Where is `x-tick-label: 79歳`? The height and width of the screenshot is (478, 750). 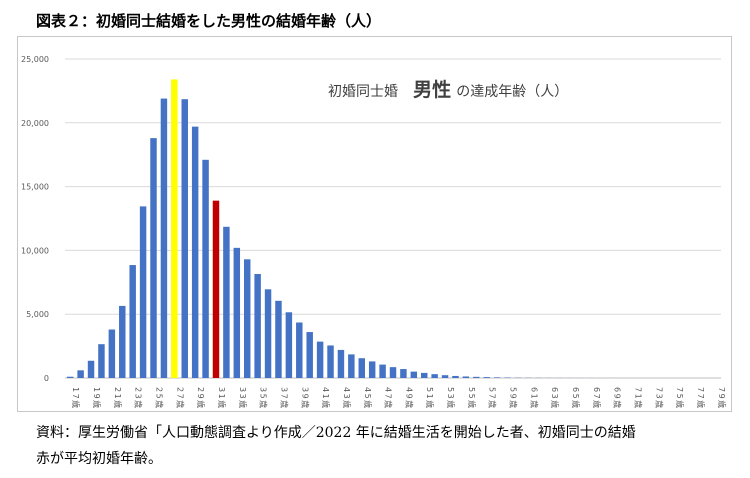
x-tick-label: 79歳 is located at coordinates (722, 398).